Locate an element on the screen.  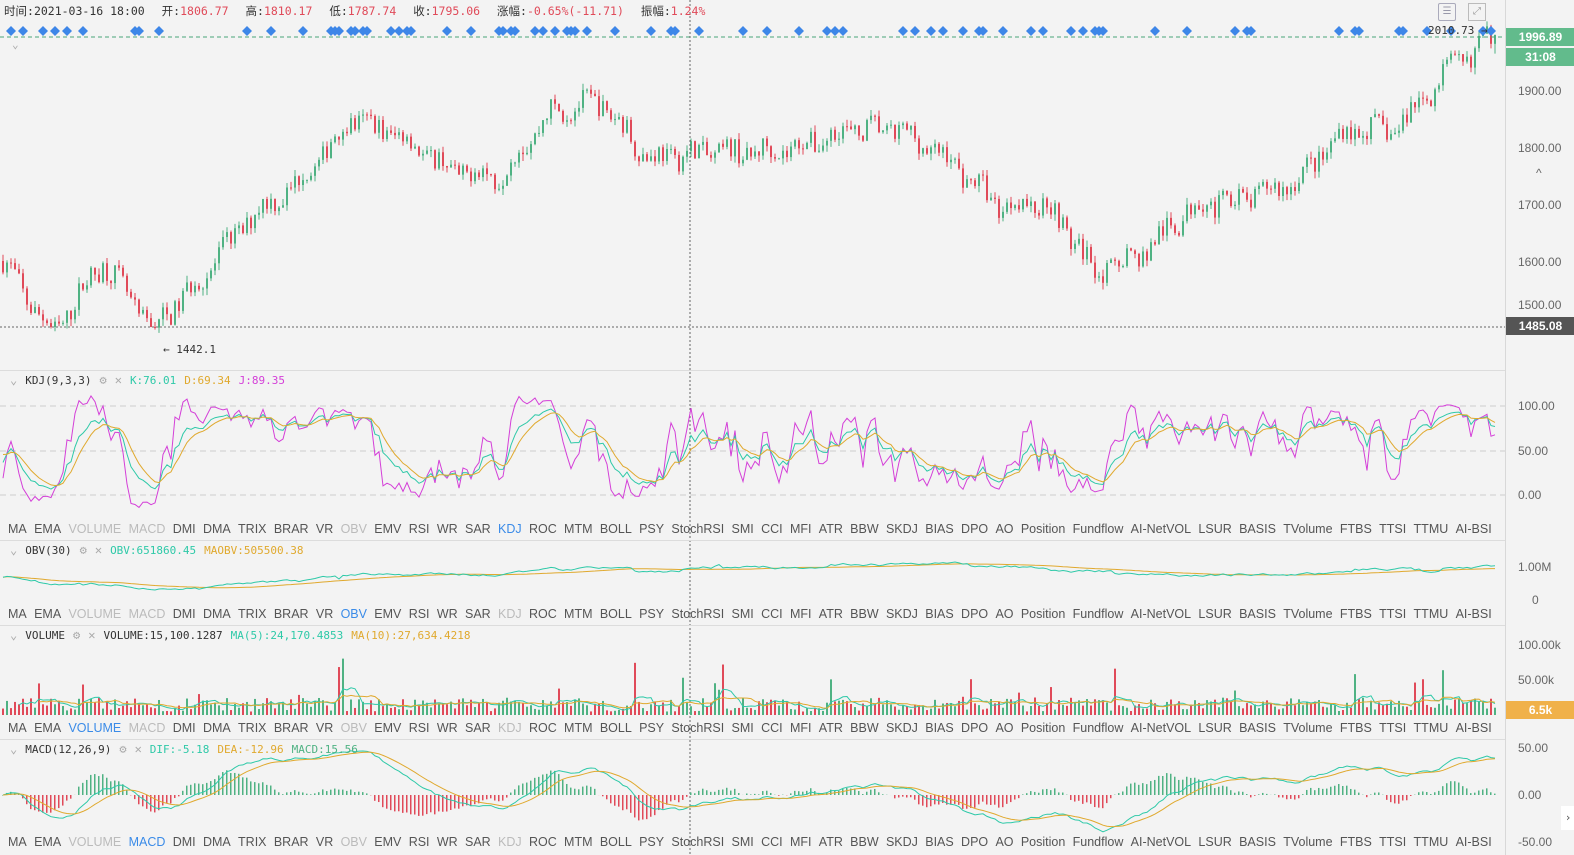
tab-trix: TRIX is located at coordinates (252, 728).